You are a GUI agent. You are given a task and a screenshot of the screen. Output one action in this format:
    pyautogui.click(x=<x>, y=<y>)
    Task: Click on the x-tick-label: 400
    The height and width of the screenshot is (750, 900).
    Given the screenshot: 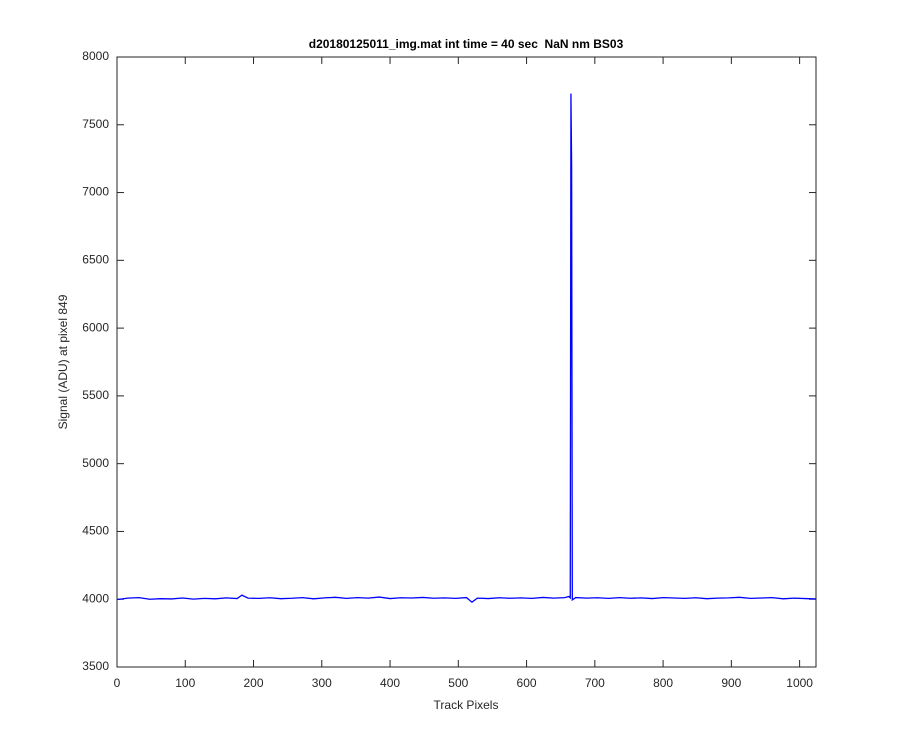 What is the action you would take?
    pyautogui.click(x=390, y=683)
    